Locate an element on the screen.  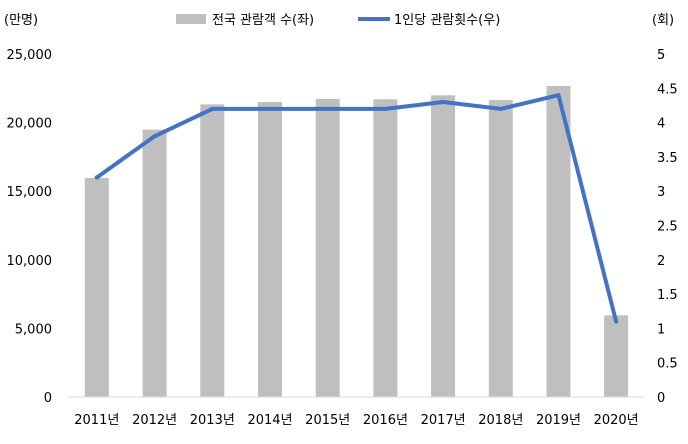
right-tick-label: 2.5 is located at coordinates (667, 227).